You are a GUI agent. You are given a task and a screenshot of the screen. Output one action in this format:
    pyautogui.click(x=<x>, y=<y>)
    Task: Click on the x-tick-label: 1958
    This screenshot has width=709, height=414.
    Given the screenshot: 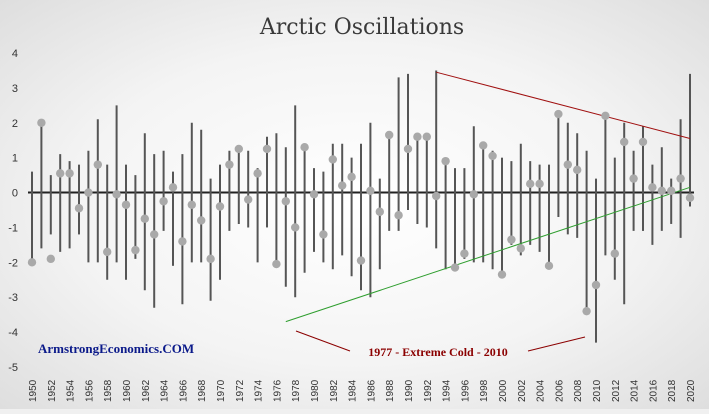 What is the action you would take?
    pyautogui.click(x=108, y=390)
    